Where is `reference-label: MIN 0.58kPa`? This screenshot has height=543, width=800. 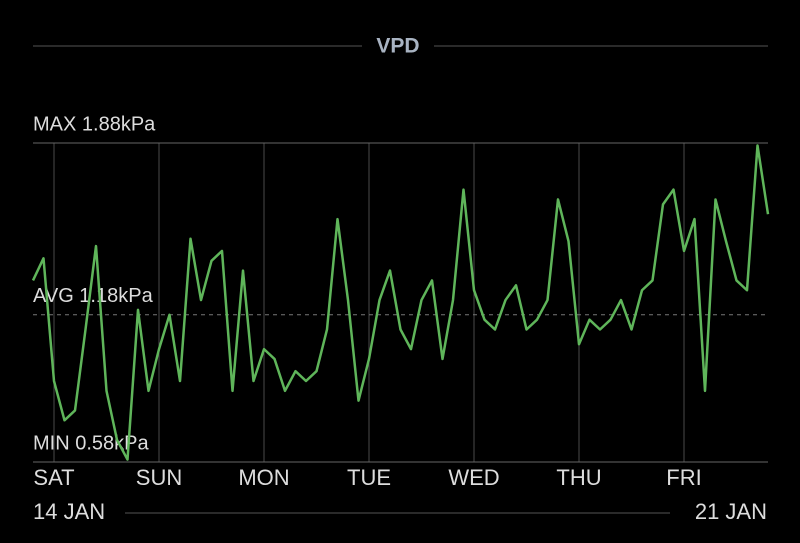 reference-label: MIN 0.58kPa is located at coordinates (91, 443).